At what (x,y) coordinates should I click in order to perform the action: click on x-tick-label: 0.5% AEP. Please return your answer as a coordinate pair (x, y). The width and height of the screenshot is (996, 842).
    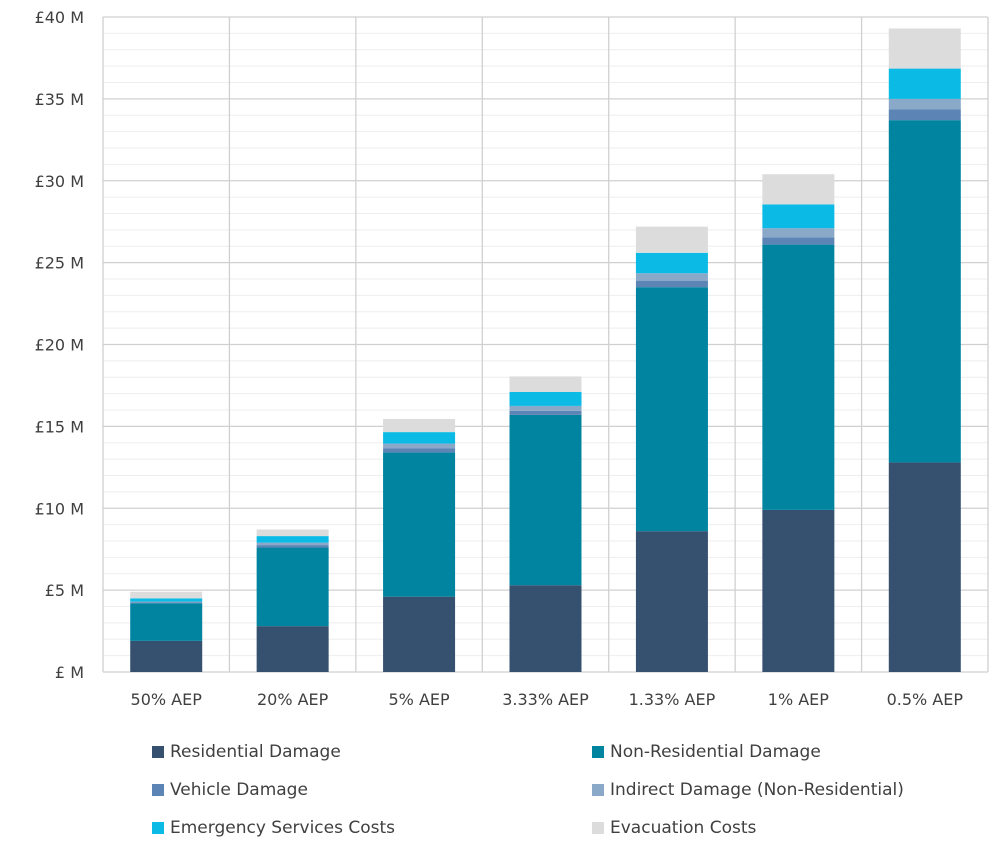
    Looking at the image, I should click on (925, 699).